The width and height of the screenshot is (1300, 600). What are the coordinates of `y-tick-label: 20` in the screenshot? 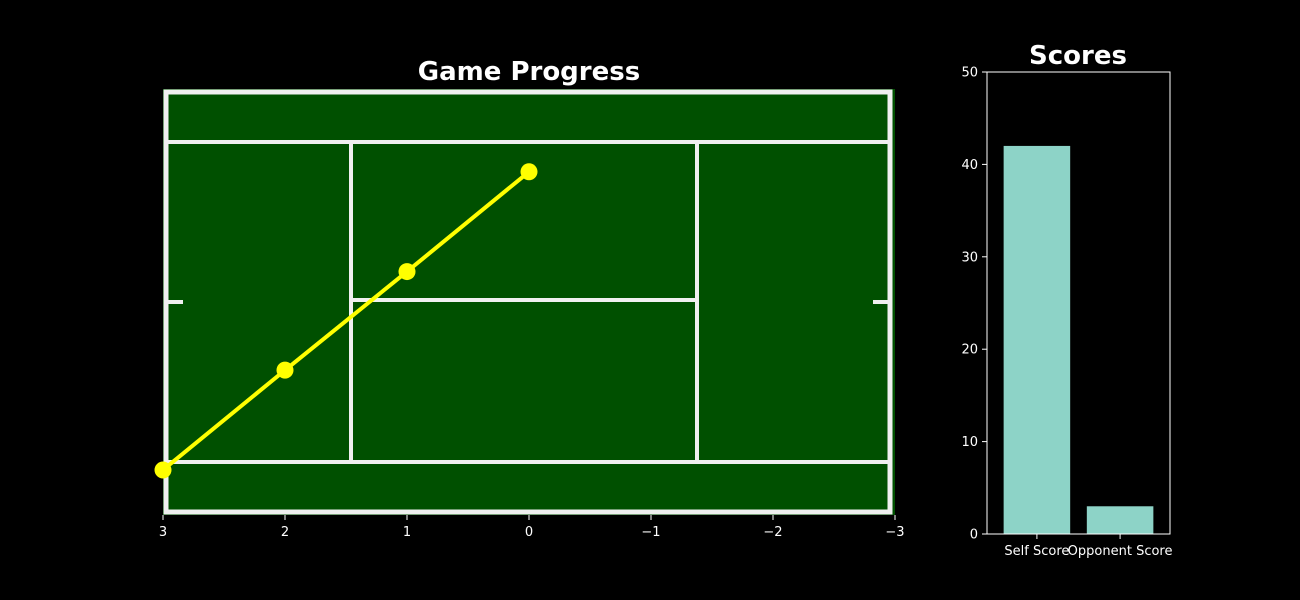 It's located at (969, 350).